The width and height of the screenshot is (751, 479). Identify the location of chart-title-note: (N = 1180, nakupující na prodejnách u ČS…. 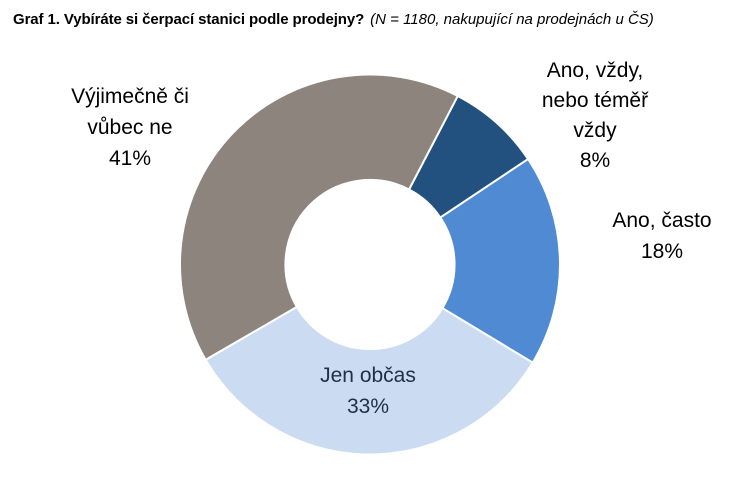
(512, 19).